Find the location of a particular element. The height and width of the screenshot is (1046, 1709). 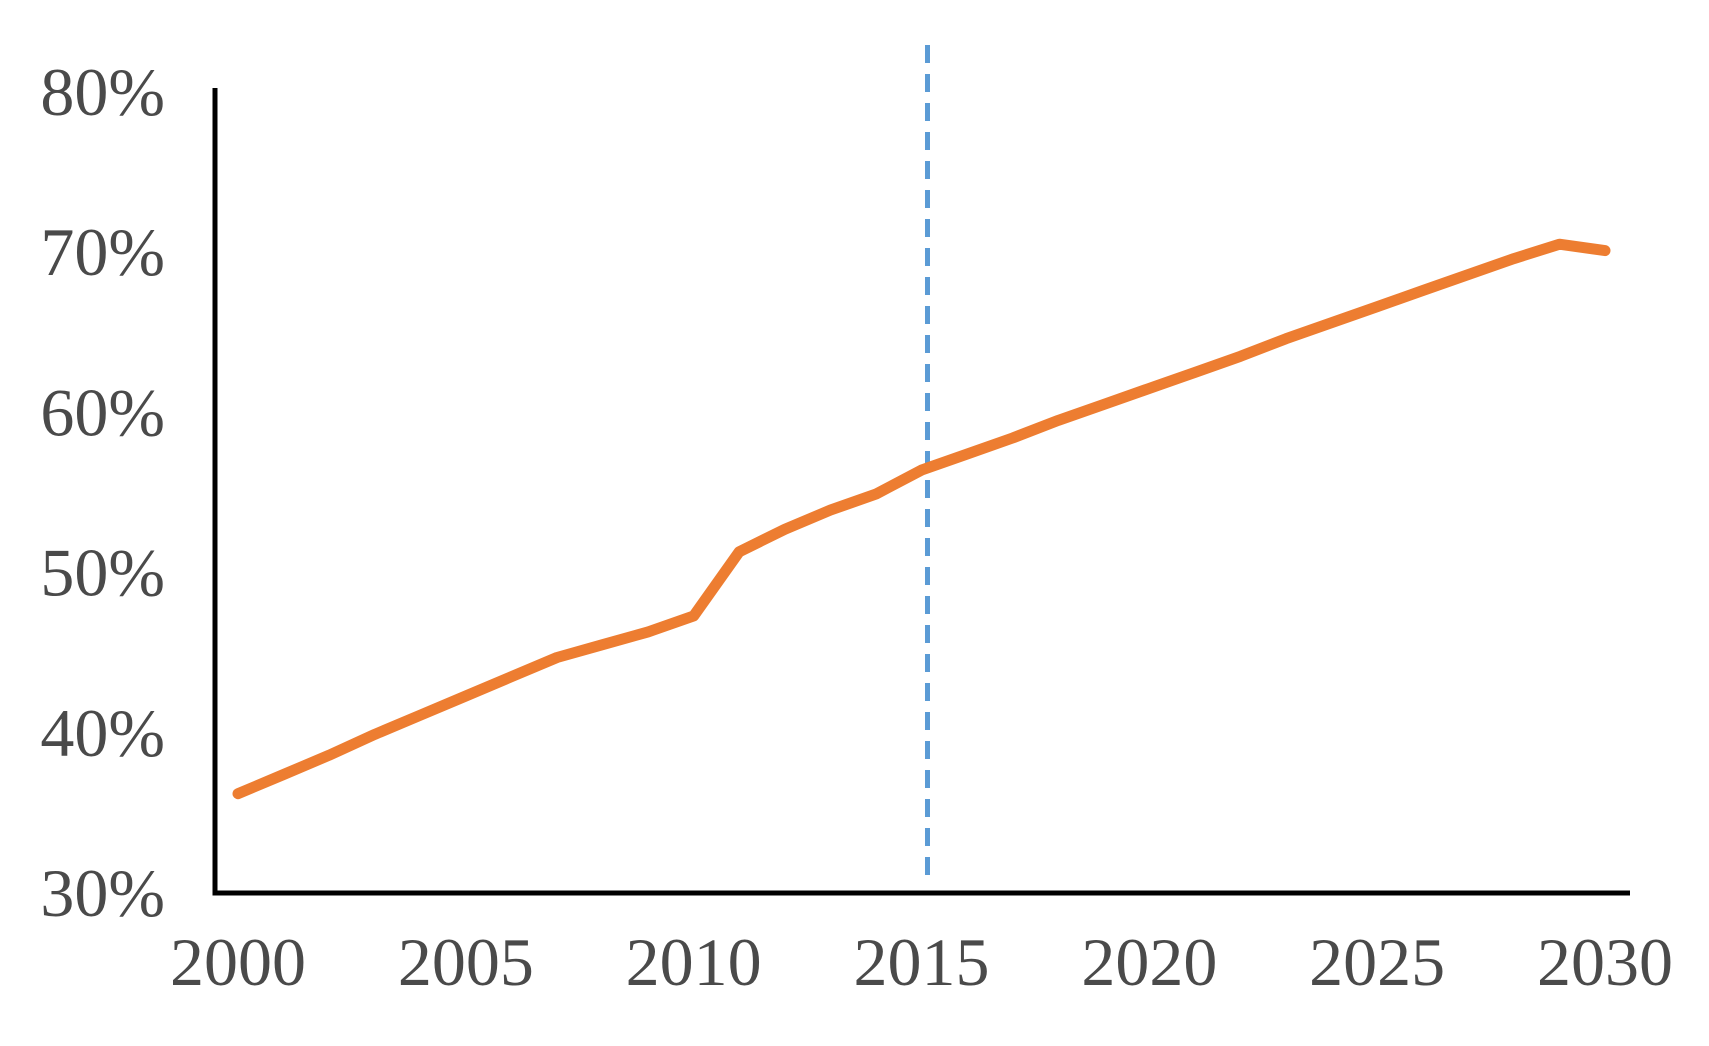

y-tick-label-80%: 80% is located at coordinates (102, 92).